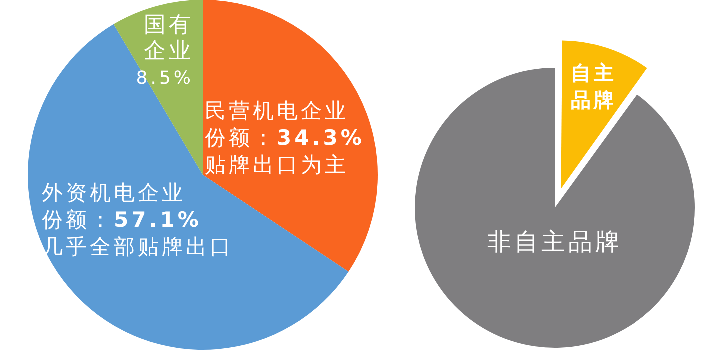  What do you see at coordinates (122, 220) in the screenshot?
I see `data-label: 份额：57.1%` at bounding box center [122, 220].